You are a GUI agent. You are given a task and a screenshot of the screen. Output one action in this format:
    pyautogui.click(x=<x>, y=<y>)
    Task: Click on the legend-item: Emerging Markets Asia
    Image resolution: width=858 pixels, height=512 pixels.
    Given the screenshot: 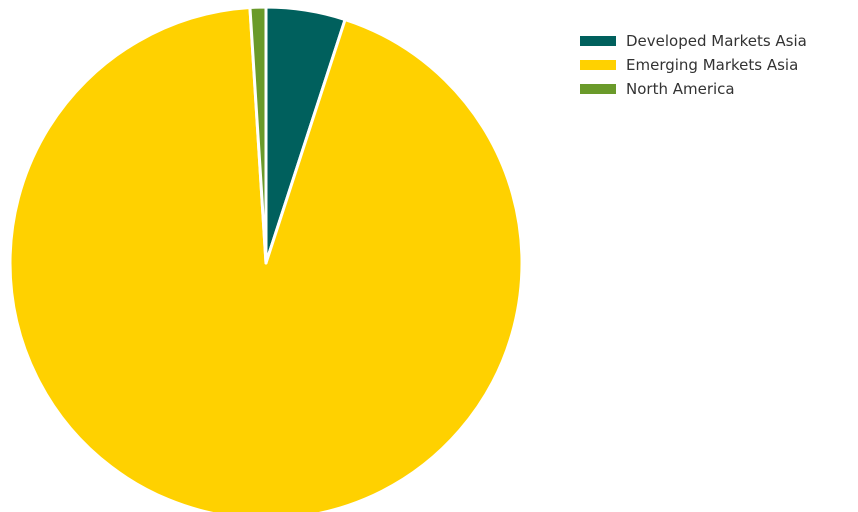 What is the action you would take?
    pyautogui.click(x=693, y=65)
    